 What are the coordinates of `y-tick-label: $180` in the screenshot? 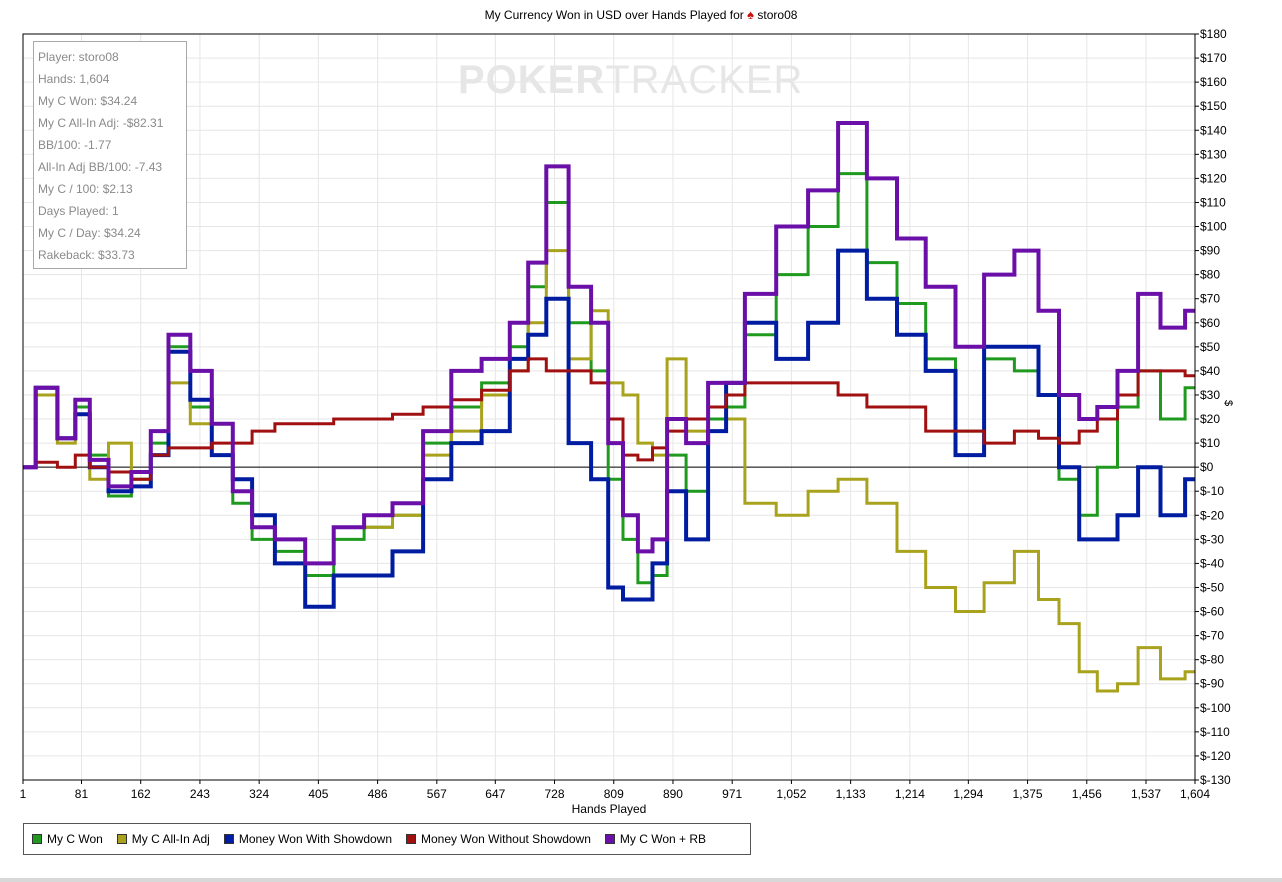 It's located at (1213, 34).